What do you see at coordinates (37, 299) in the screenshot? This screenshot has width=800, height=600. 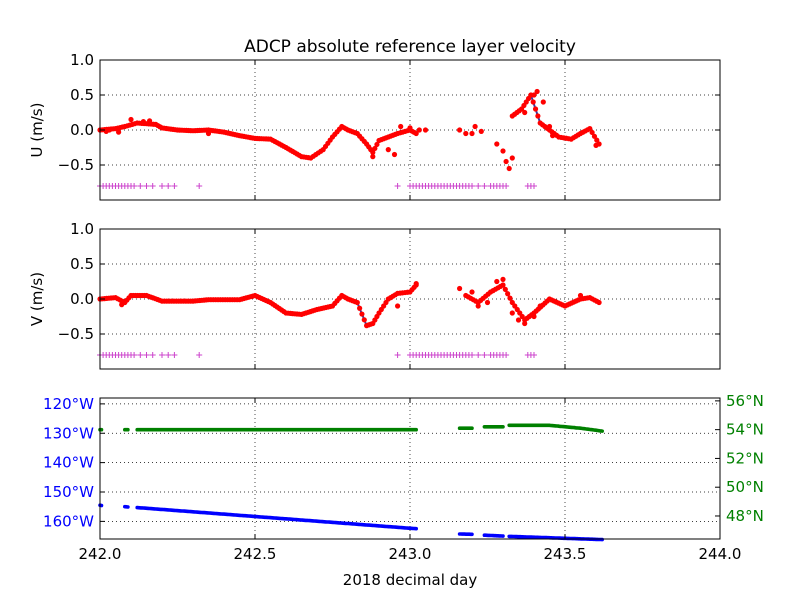 I see `y-axis-label: V (m/s)` at bounding box center [37, 299].